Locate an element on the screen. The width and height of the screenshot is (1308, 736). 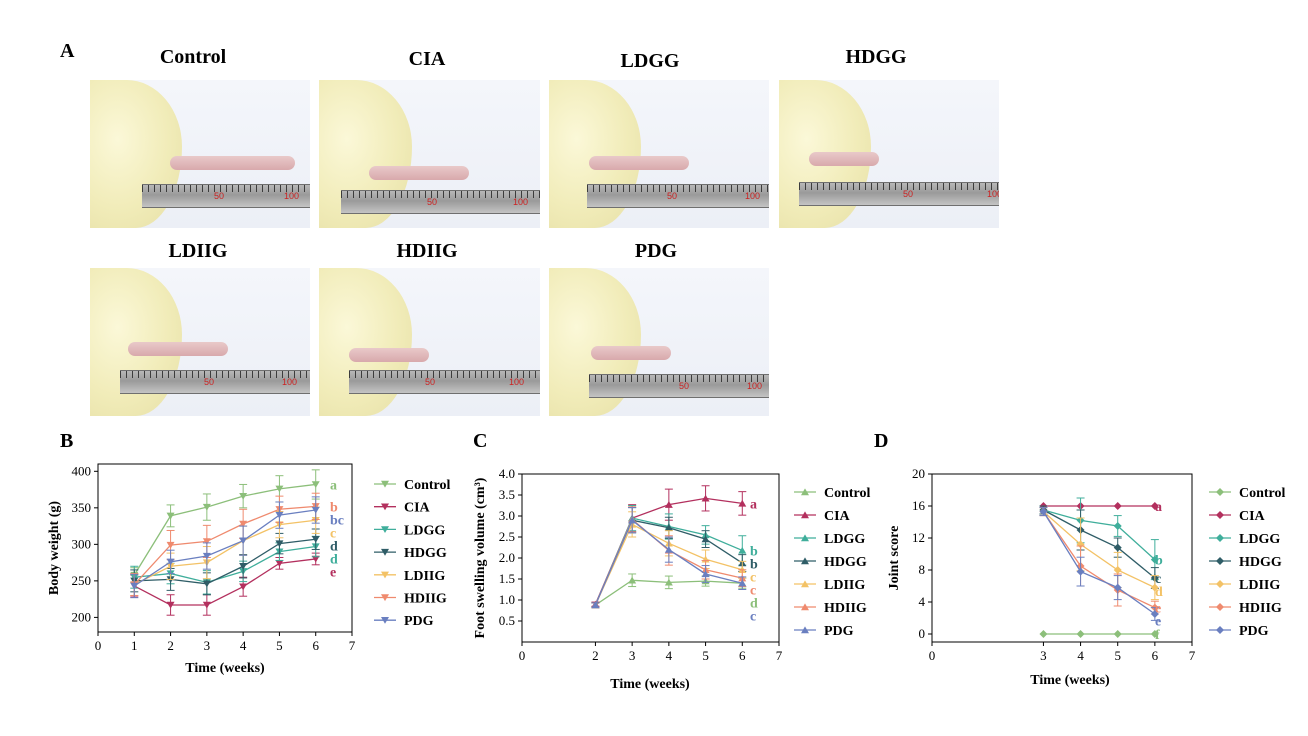
significance-letter: d is located at coordinates (334, 546).